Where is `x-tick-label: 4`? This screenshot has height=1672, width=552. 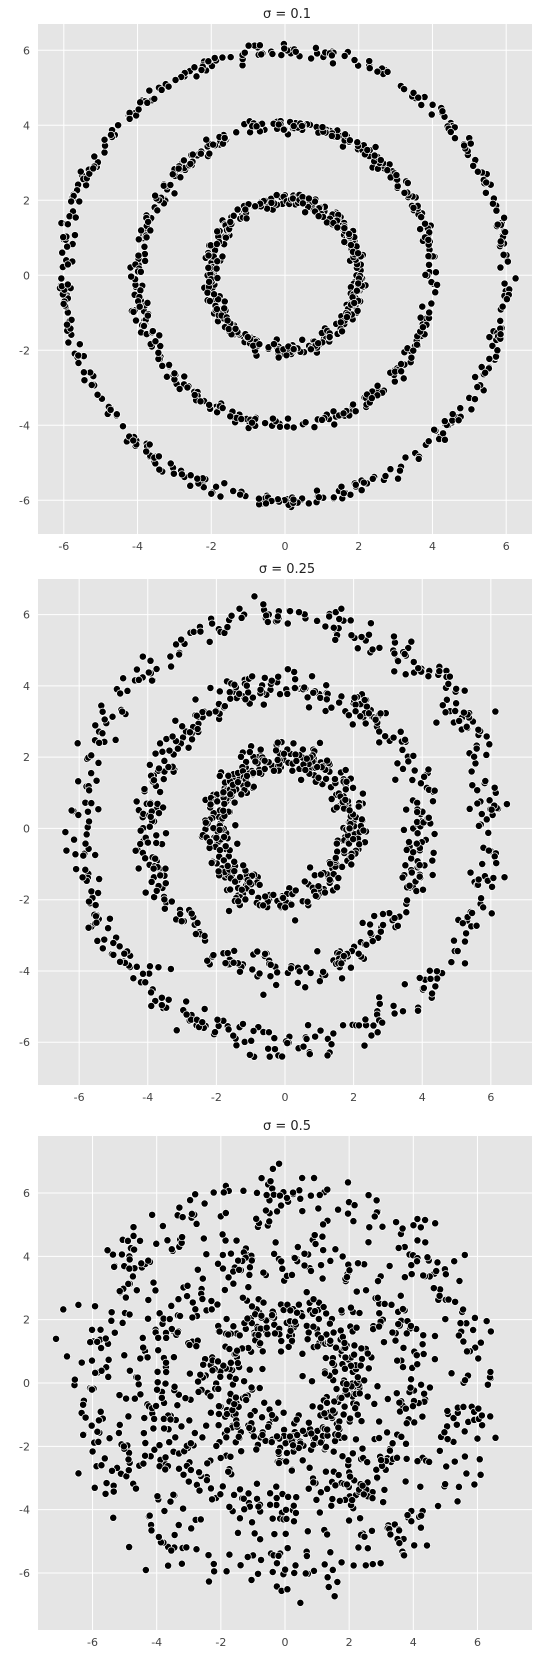 x-tick-label: 4 is located at coordinates (422, 1097).